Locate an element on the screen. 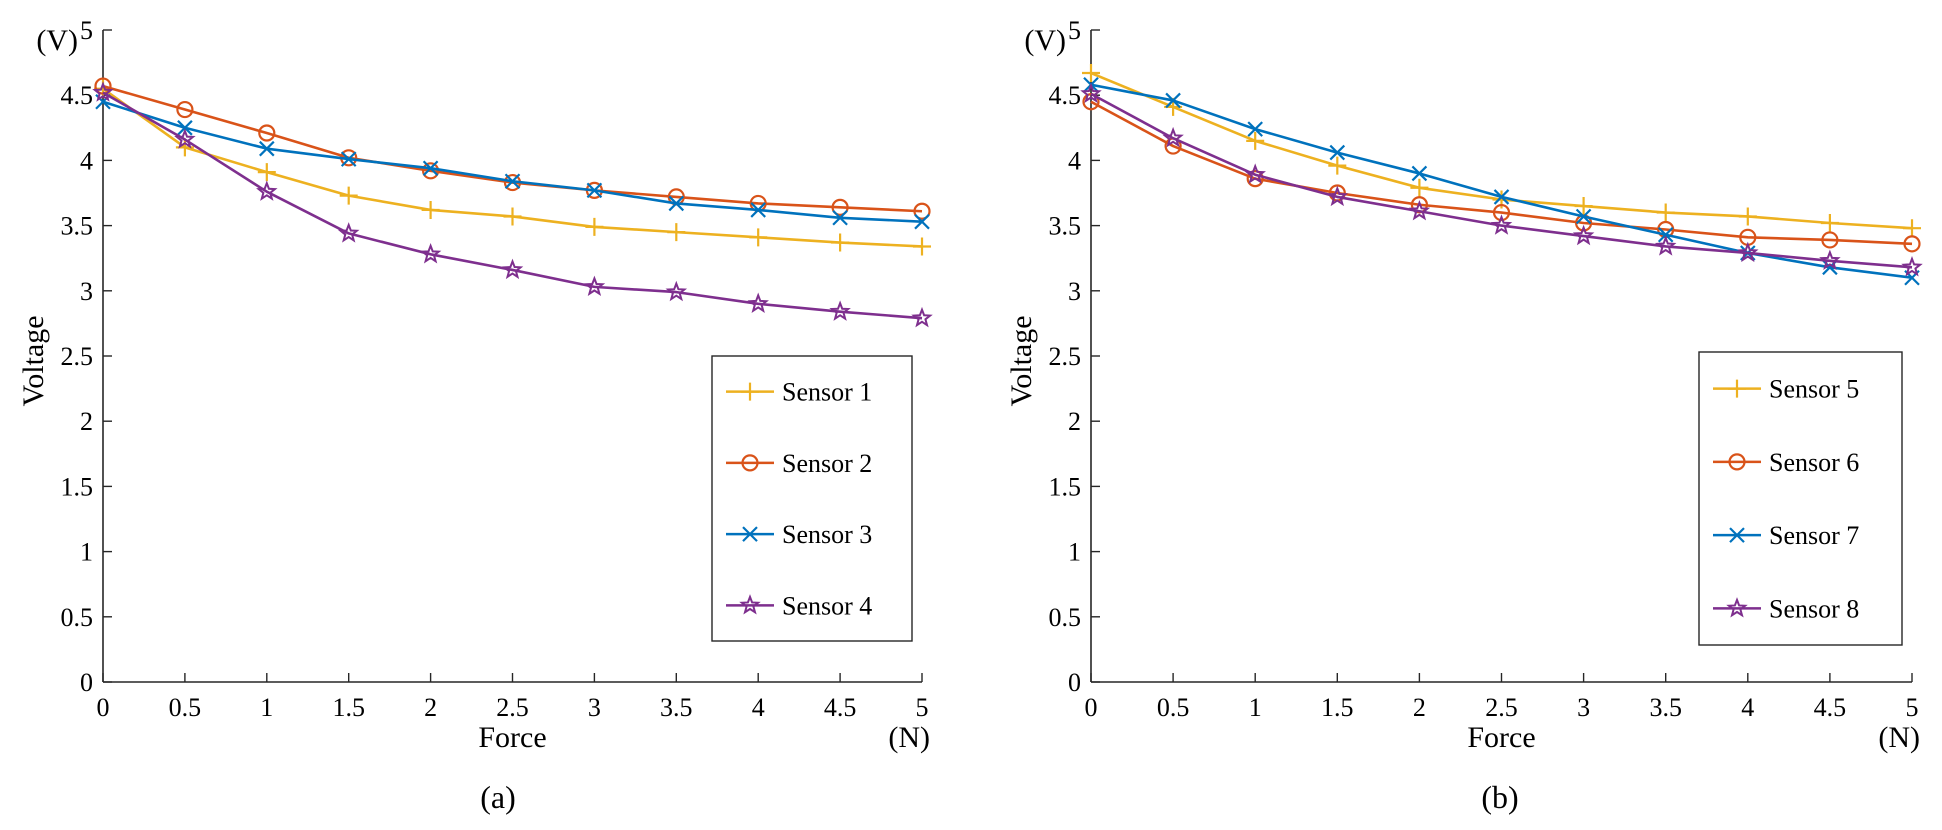  x-tick-label: 0.5 is located at coordinates (1173, 707).